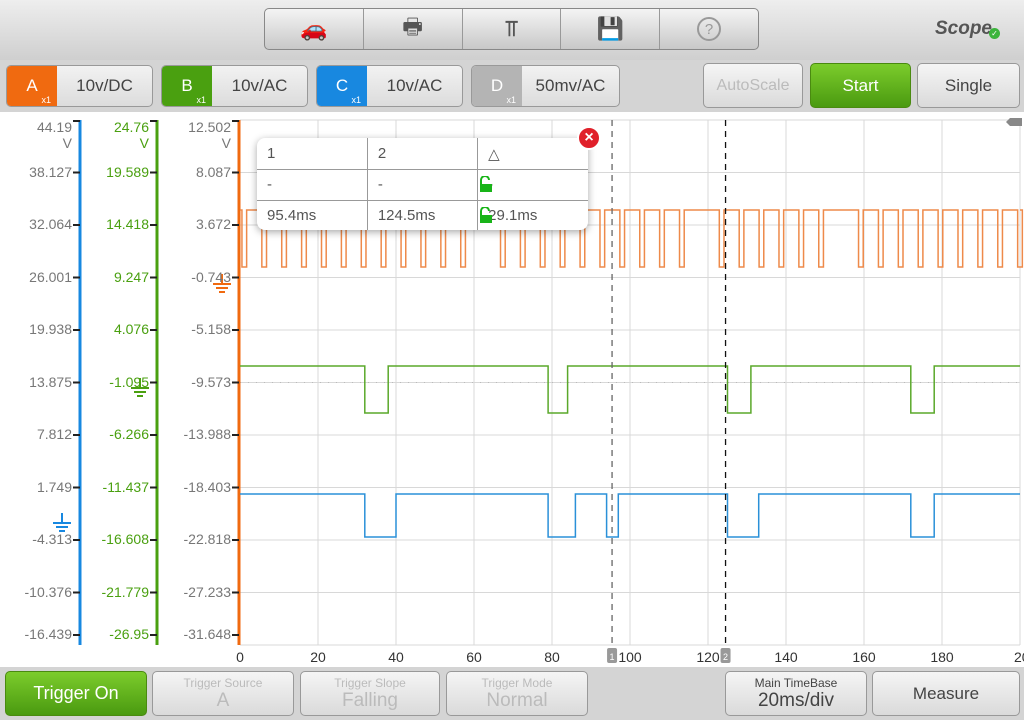 This screenshot has width=1024, height=720. What do you see at coordinates (318, 657) in the screenshot?
I see `x-tick-label: 20` at bounding box center [318, 657].